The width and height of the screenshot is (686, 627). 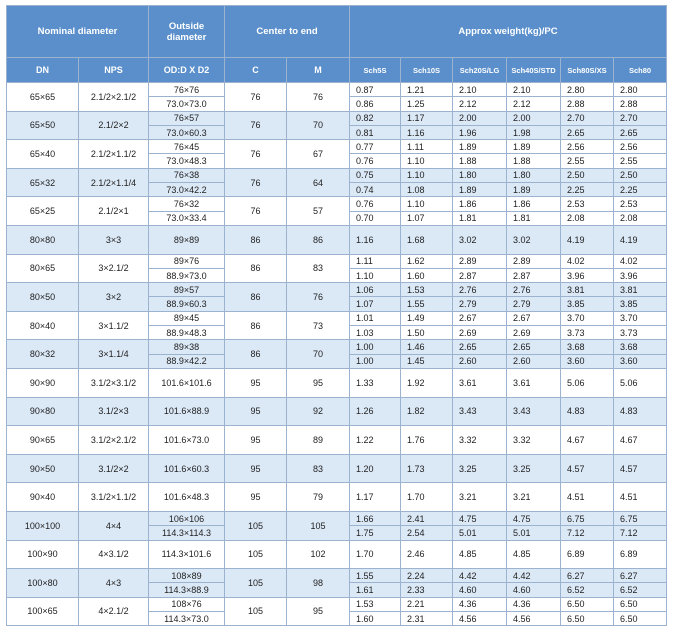 What do you see at coordinates (77, 31) in the screenshot?
I see `group-header: Nominal diameter` at bounding box center [77, 31].